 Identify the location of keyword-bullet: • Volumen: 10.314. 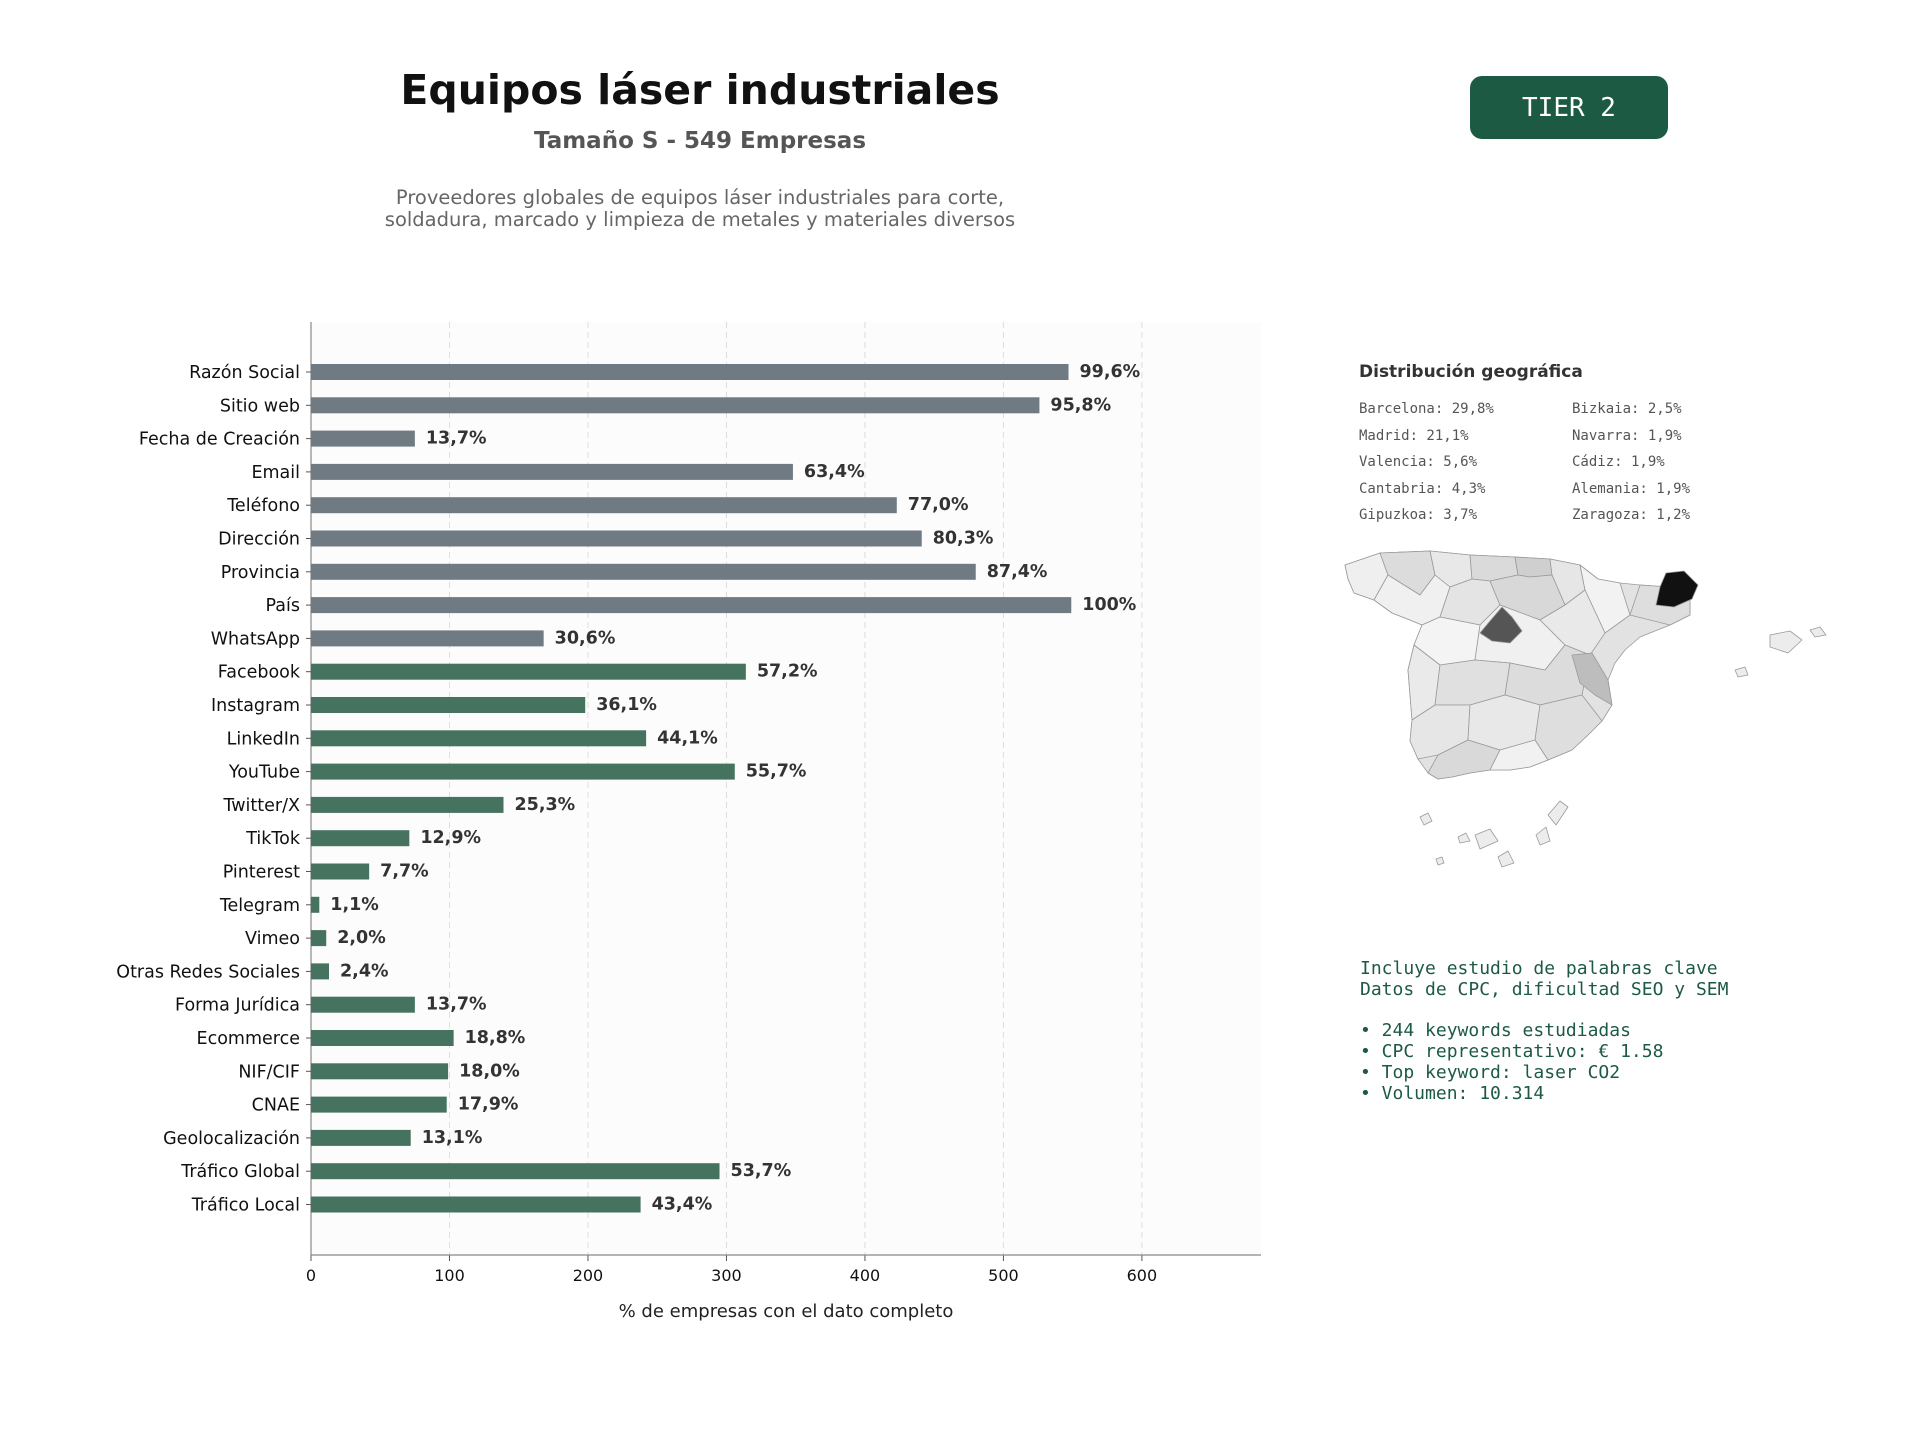
(1452, 1093).